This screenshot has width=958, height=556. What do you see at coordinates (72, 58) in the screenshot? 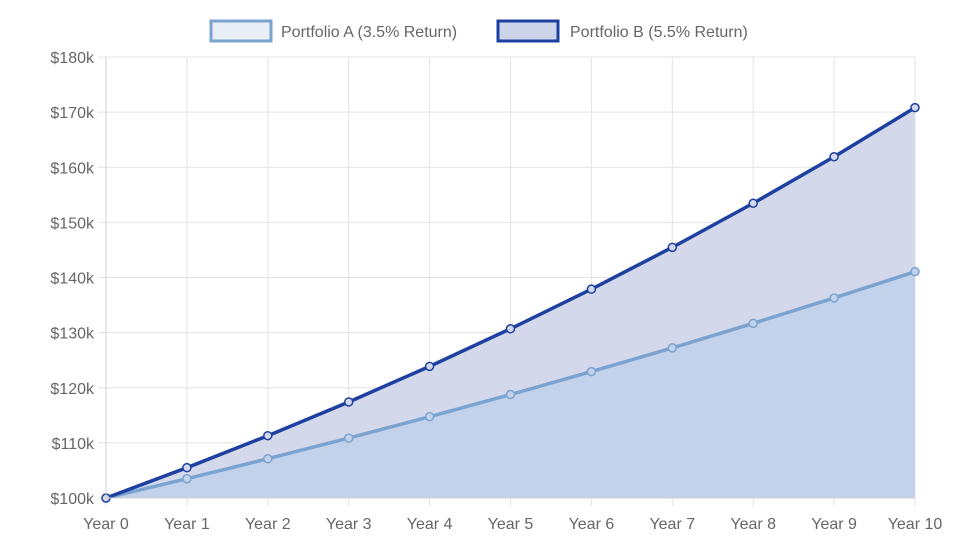
I see `y-tick-label: $180k` at bounding box center [72, 58].